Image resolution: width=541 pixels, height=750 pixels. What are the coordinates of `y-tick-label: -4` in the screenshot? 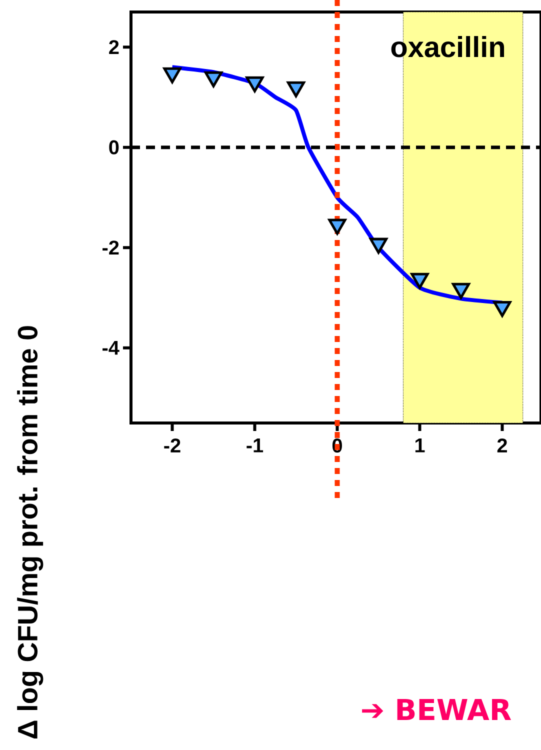 It's located at (111, 347).